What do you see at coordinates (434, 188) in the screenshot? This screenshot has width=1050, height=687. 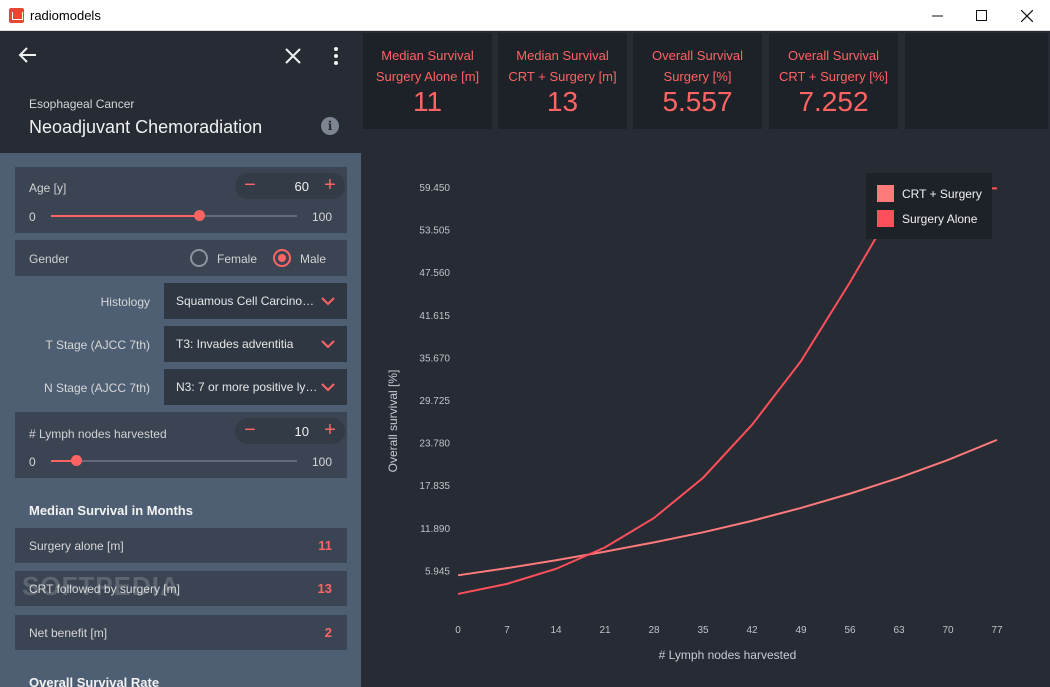 I see `y-tick-label: 59.450` at bounding box center [434, 188].